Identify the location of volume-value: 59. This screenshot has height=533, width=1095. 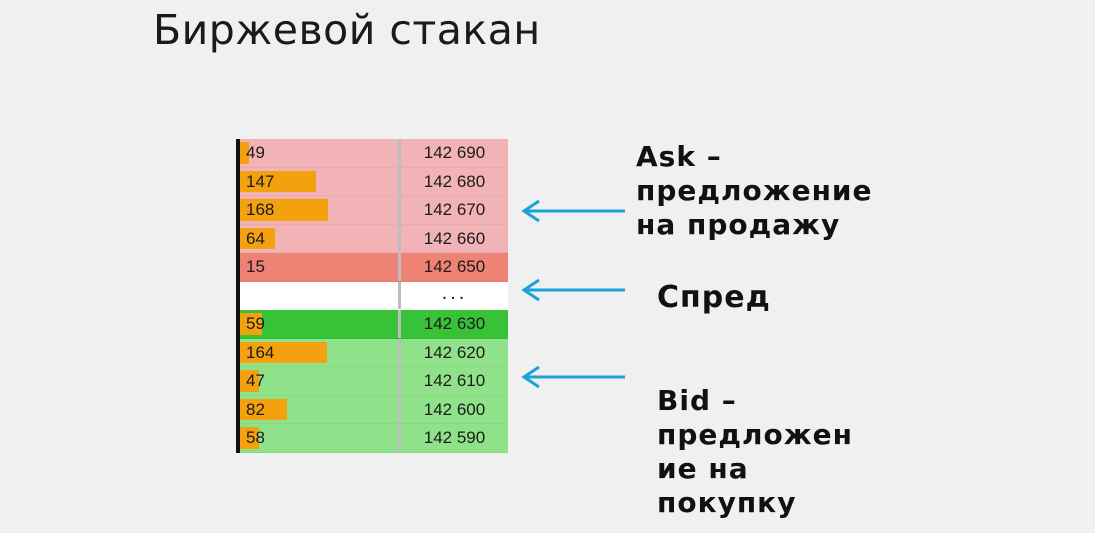
(255, 323).